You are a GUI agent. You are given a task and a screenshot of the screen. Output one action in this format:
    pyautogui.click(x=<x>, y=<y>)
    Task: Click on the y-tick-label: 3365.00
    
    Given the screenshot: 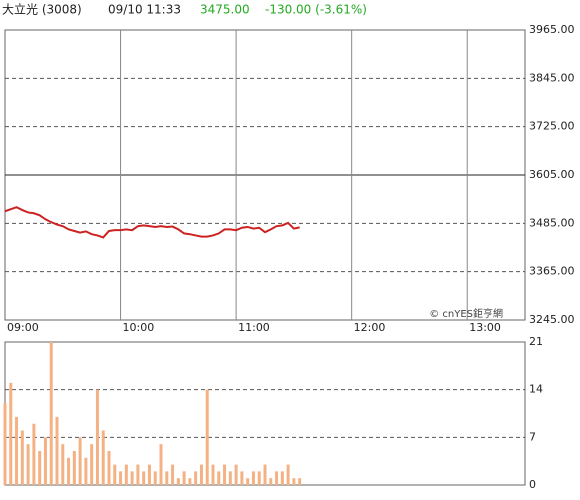 What is the action you would take?
    pyautogui.click(x=552, y=271)
    